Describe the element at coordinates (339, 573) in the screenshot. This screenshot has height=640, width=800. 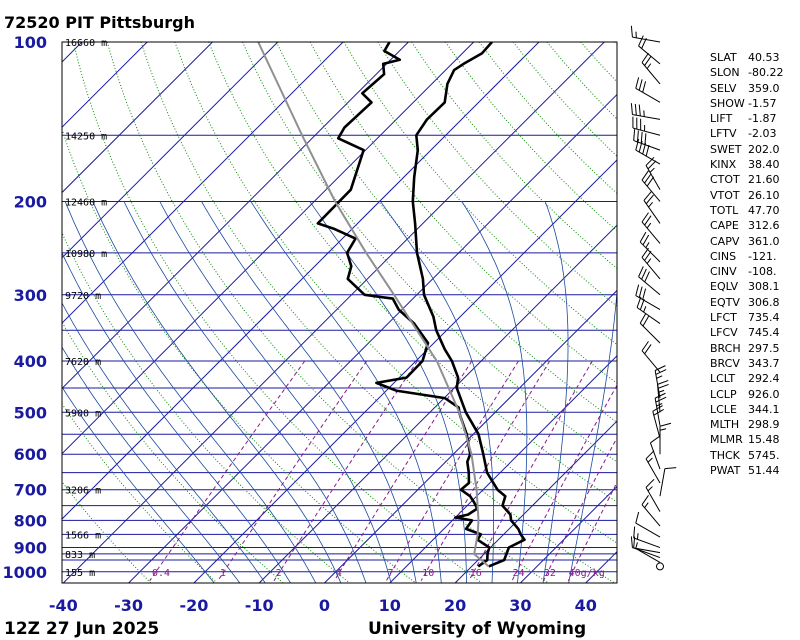
I see `mixing-ratio-label: 4` at that location.